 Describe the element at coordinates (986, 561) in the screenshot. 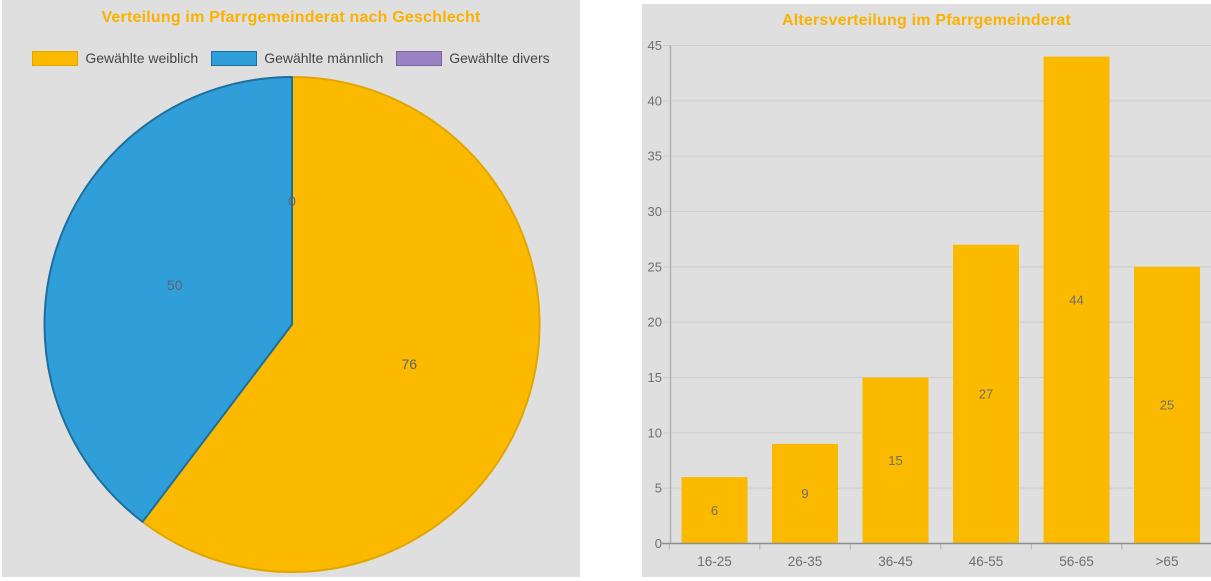

I see `x-tick-label-3: 46-55` at that location.